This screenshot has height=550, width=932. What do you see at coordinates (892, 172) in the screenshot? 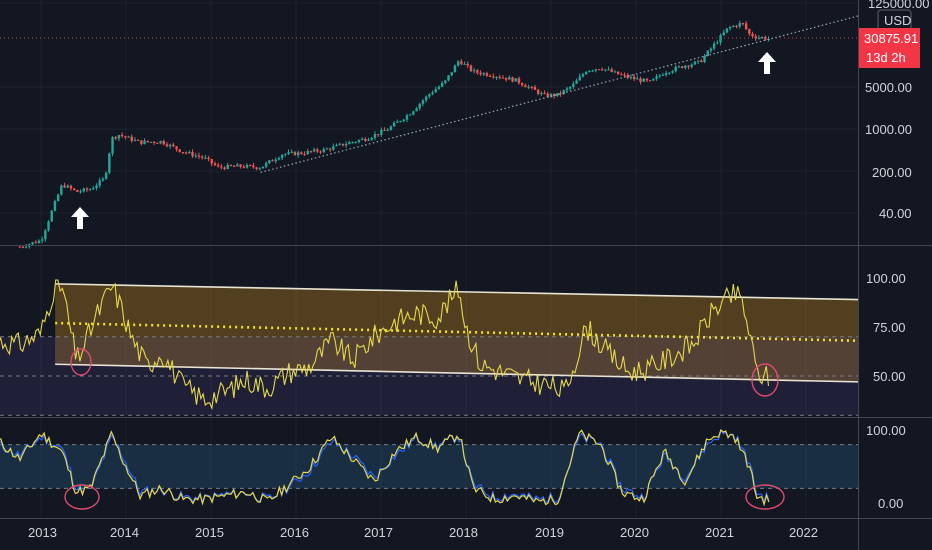
I see `price-tick-200: 200.00` at bounding box center [892, 172].